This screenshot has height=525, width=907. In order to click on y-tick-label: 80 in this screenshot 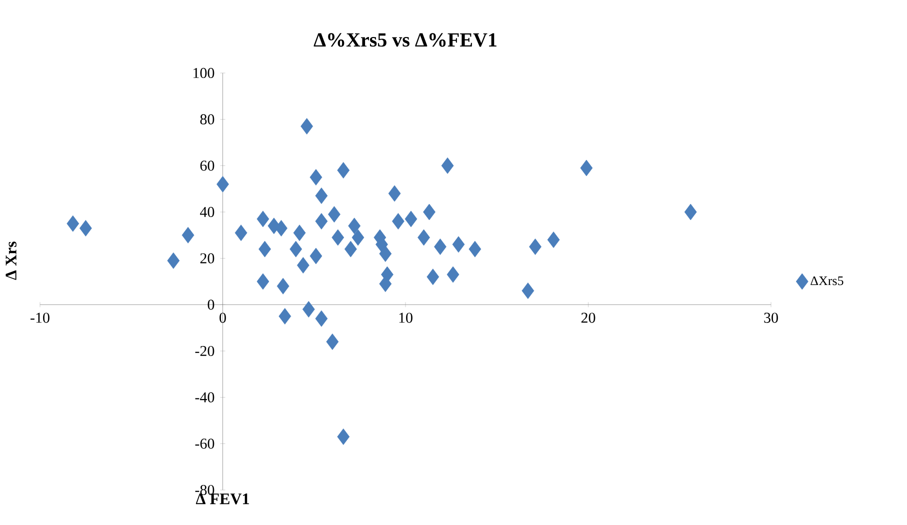, I will do `click(207, 119)`.